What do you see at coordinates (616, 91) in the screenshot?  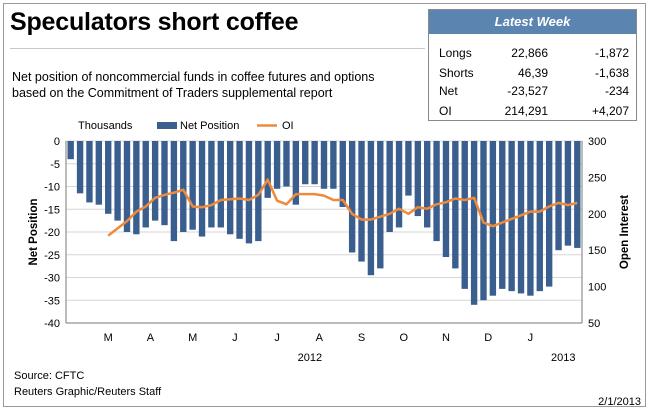 I see `row-change: -234` at bounding box center [616, 91].